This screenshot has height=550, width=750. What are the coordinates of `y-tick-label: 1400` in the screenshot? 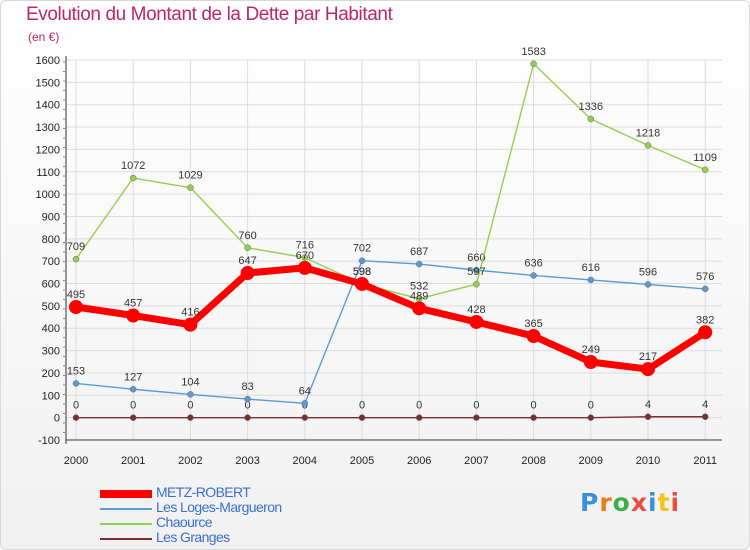 It's located at (48, 106).